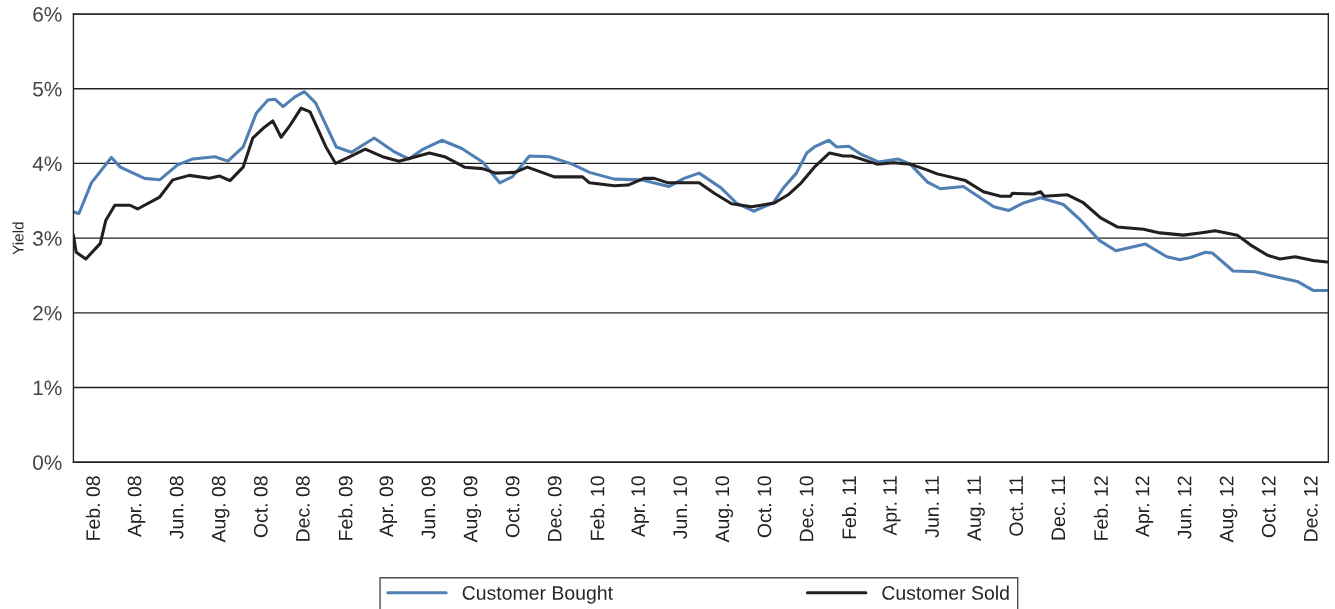 The width and height of the screenshot is (1335, 609). I want to click on x-tick-label: Feb. 08, so click(93, 508).